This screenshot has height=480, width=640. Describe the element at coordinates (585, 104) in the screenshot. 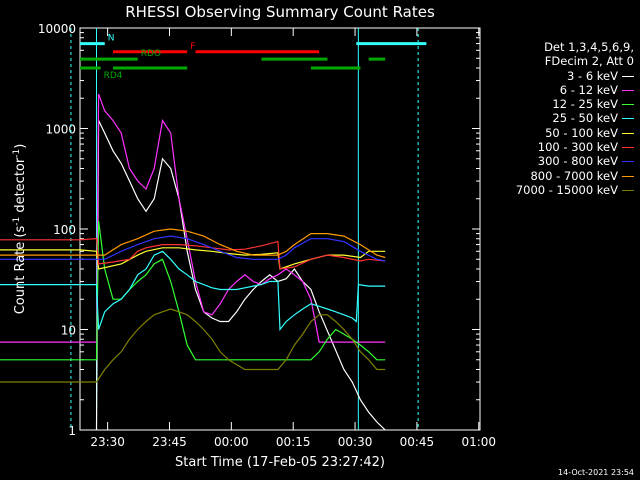

I see `legend-label: 12 - 25 keV` at that location.